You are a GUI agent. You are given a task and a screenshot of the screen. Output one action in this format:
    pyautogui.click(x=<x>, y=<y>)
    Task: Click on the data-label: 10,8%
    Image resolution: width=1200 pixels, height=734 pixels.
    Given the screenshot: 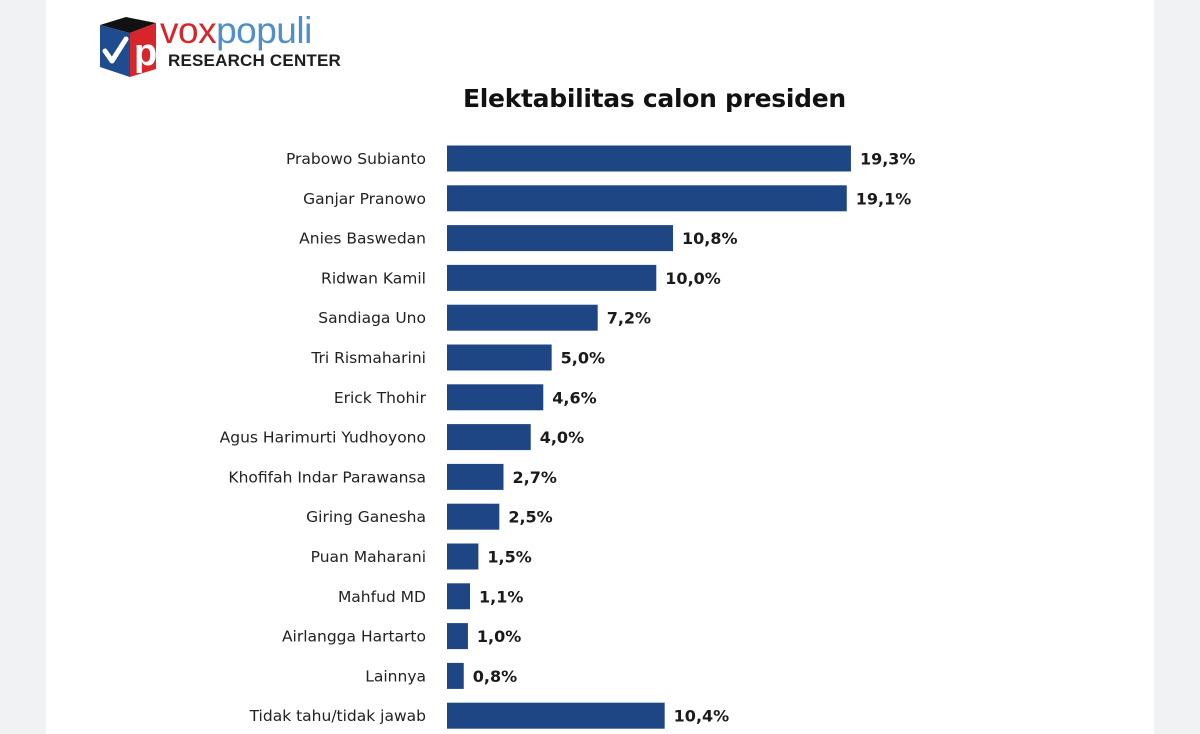 What is the action you would take?
    pyautogui.click(x=710, y=238)
    